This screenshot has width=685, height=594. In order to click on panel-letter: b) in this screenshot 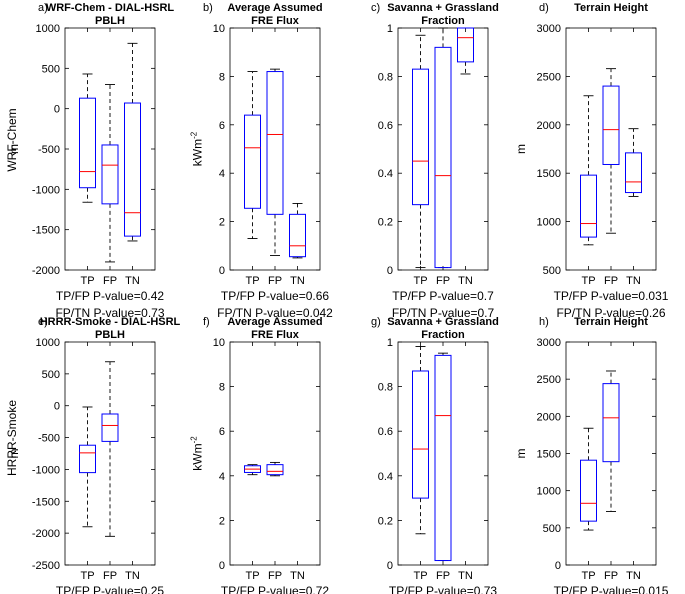, I will do `click(208, 8)`.